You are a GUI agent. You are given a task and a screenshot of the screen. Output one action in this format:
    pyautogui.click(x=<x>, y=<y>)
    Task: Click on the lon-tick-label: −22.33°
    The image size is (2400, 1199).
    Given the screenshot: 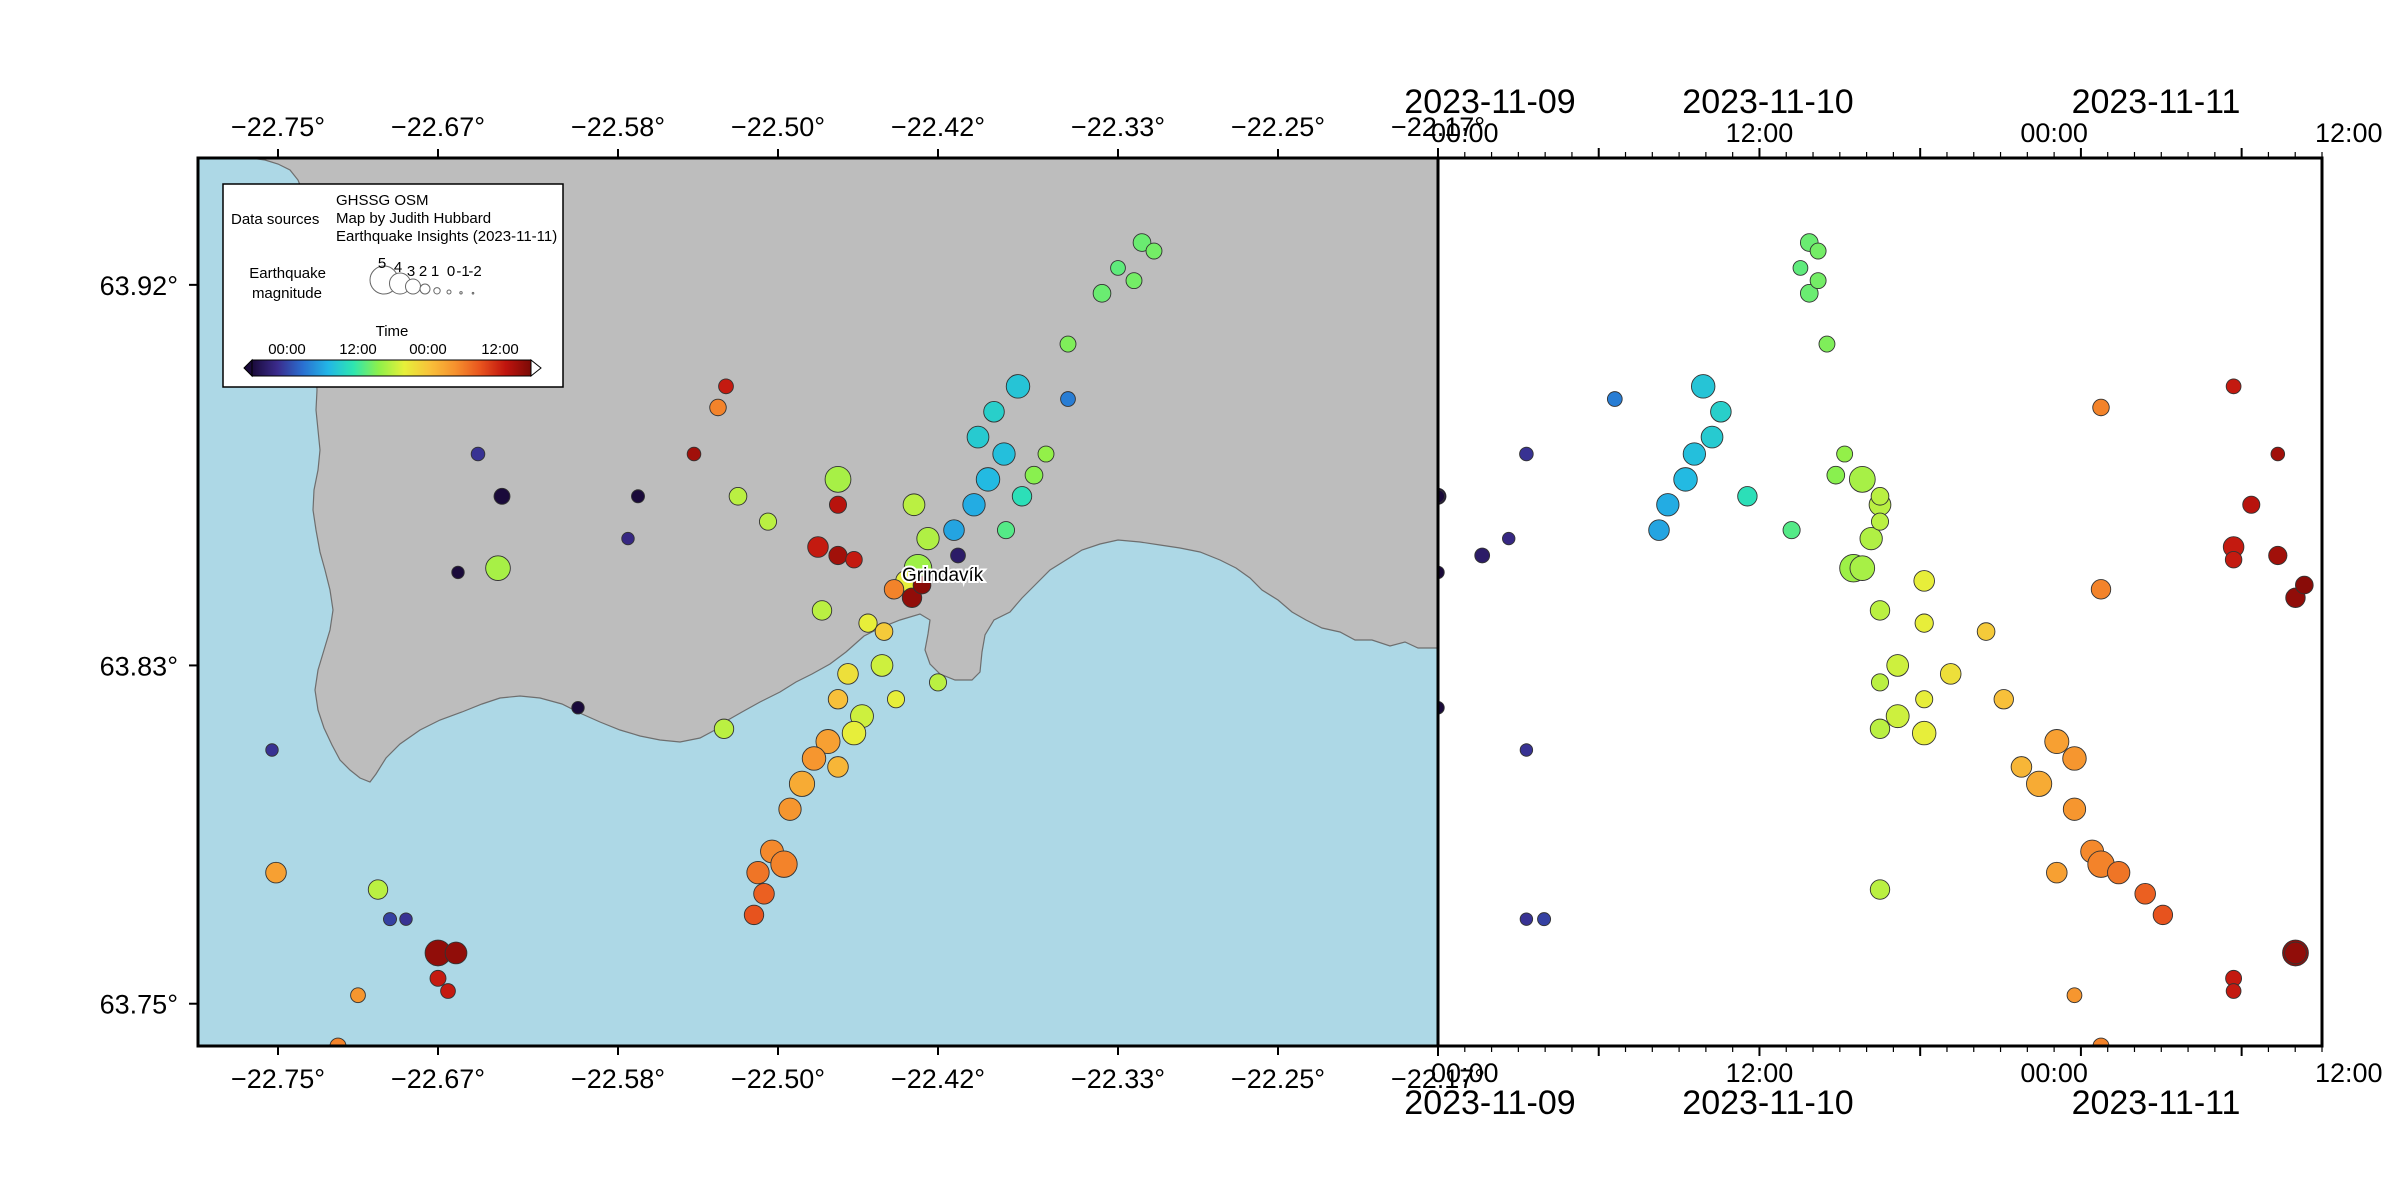 What is the action you would take?
    pyautogui.click(x=1118, y=127)
    